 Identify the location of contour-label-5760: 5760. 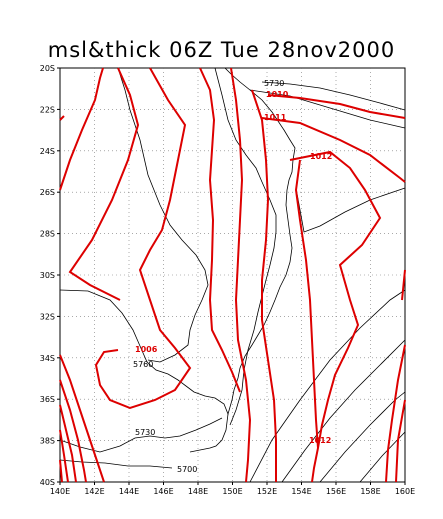
(143, 364).